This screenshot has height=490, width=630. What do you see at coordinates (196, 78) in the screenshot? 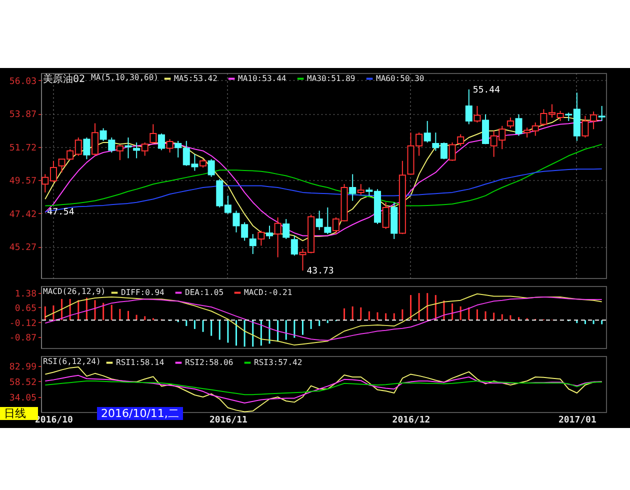
I see `legend-label: MA5:53.42` at bounding box center [196, 78].